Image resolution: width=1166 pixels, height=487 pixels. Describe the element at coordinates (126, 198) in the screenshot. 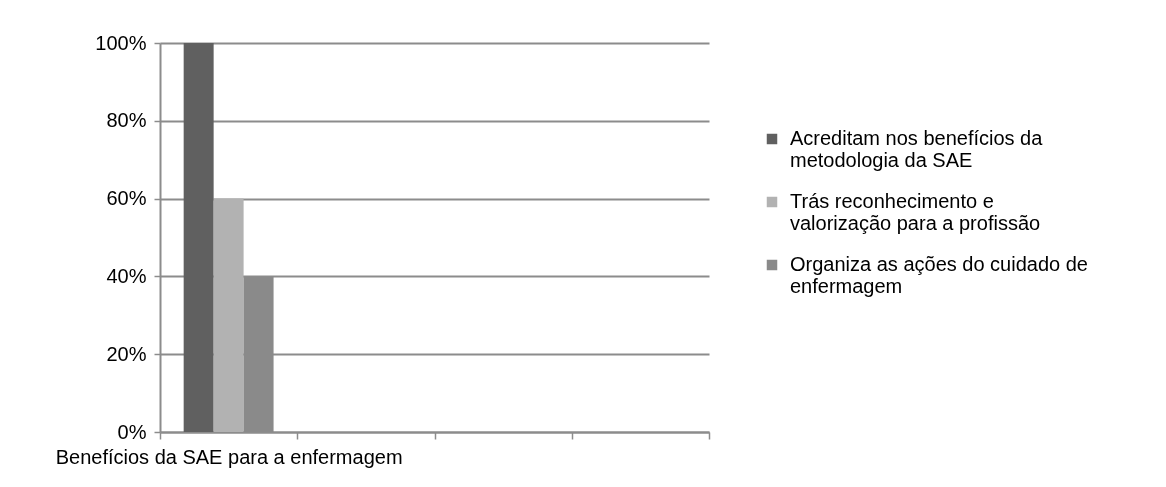

I see `y-tick-label: 60%` at that location.